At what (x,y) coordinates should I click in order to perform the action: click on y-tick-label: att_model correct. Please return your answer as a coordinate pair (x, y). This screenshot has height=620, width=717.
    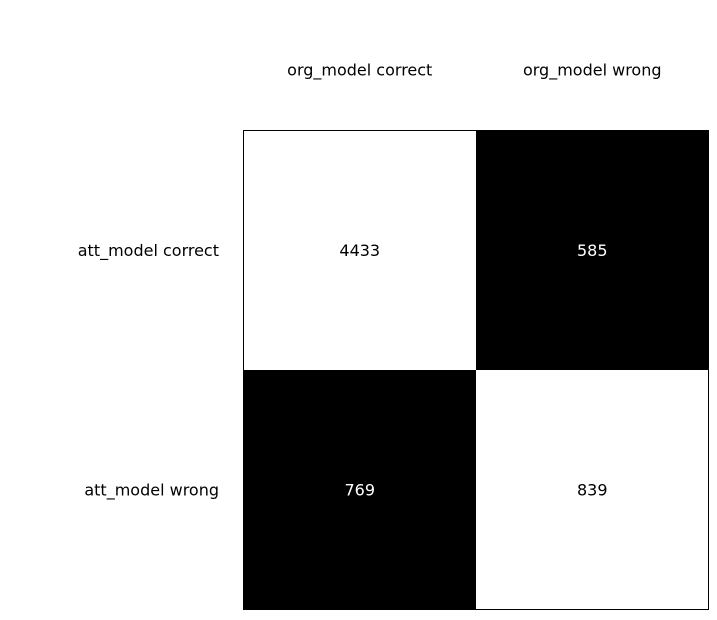
    Looking at the image, I should click on (148, 251).